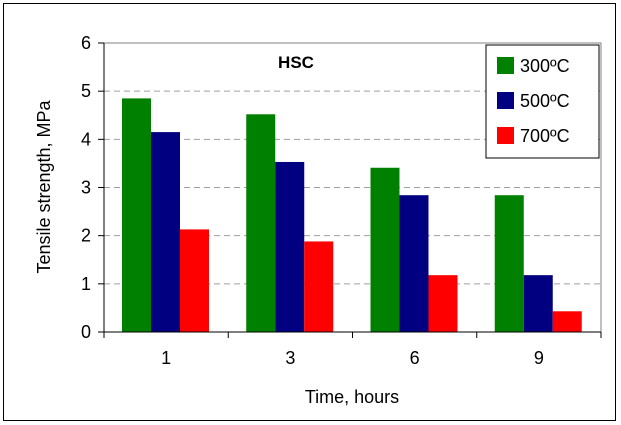 This screenshot has width=621, height=425. What do you see at coordinates (415, 358) in the screenshot?
I see `x-tick-label: 6` at bounding box center [415, 358].